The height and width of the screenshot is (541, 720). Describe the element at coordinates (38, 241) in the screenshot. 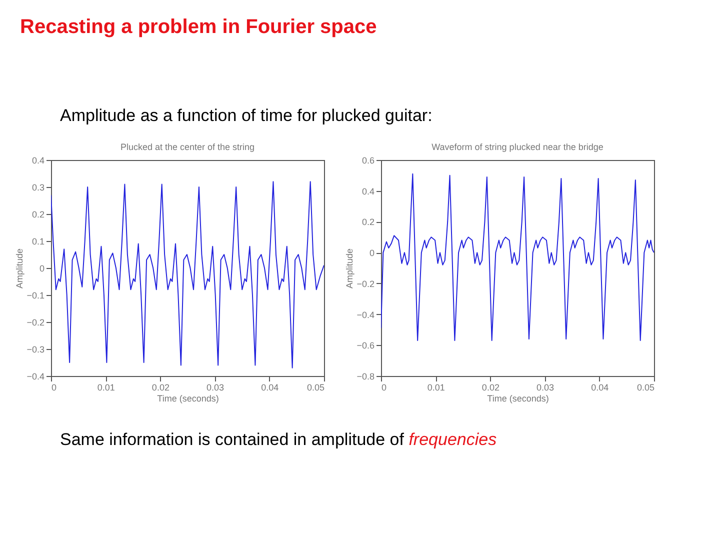

I see `y-tick-label: 0.1` at that location.